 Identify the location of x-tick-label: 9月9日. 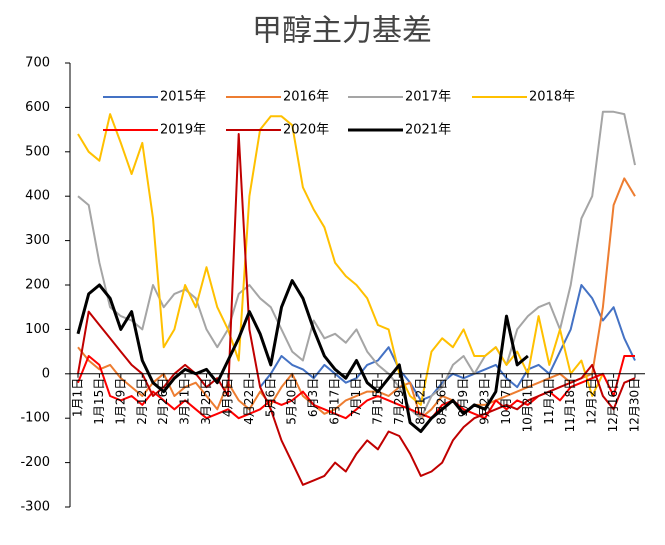
(463, 397).